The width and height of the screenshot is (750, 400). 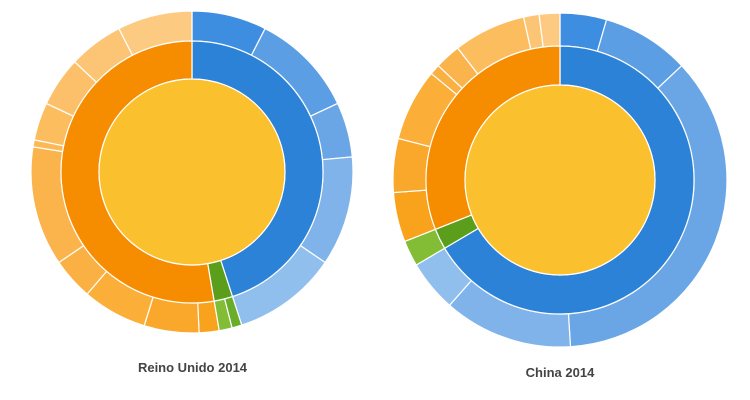 What do you see at coordinates (560, 372) in the screenshot?
I see `chart-caption-cn: China 2014` at bounding box center [560, 372].